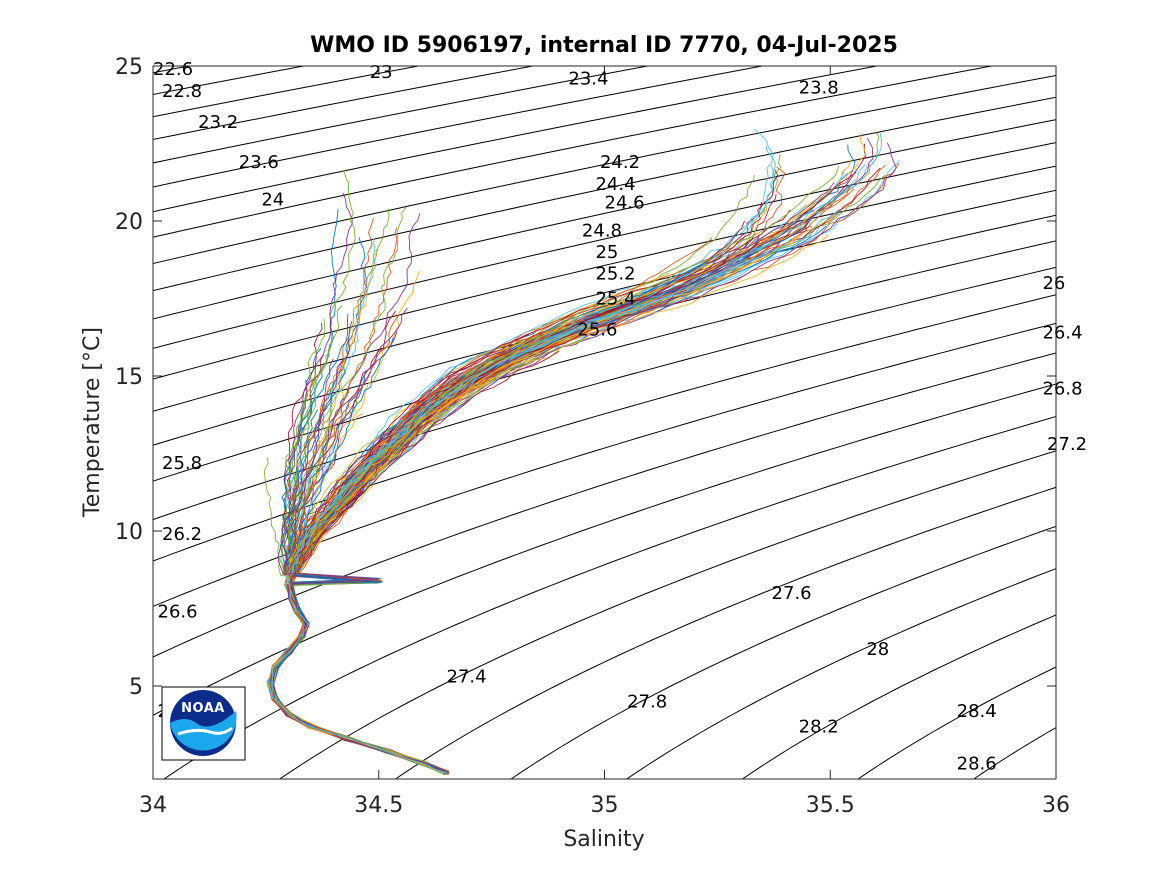  I want to click on x-tick-label: 36, so click(1056, 805).